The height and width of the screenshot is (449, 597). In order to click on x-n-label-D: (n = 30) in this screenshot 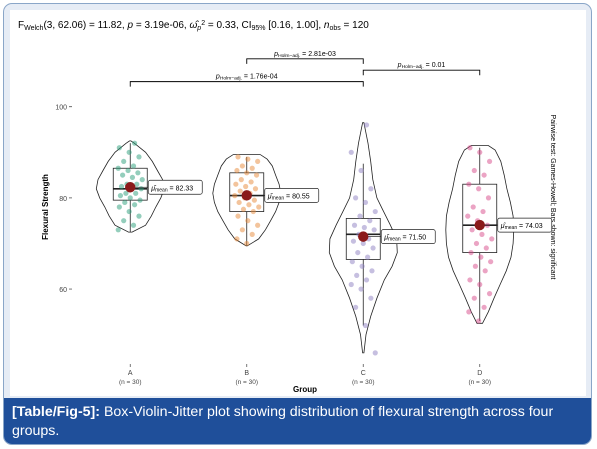, I will do `click(479, 382)`.